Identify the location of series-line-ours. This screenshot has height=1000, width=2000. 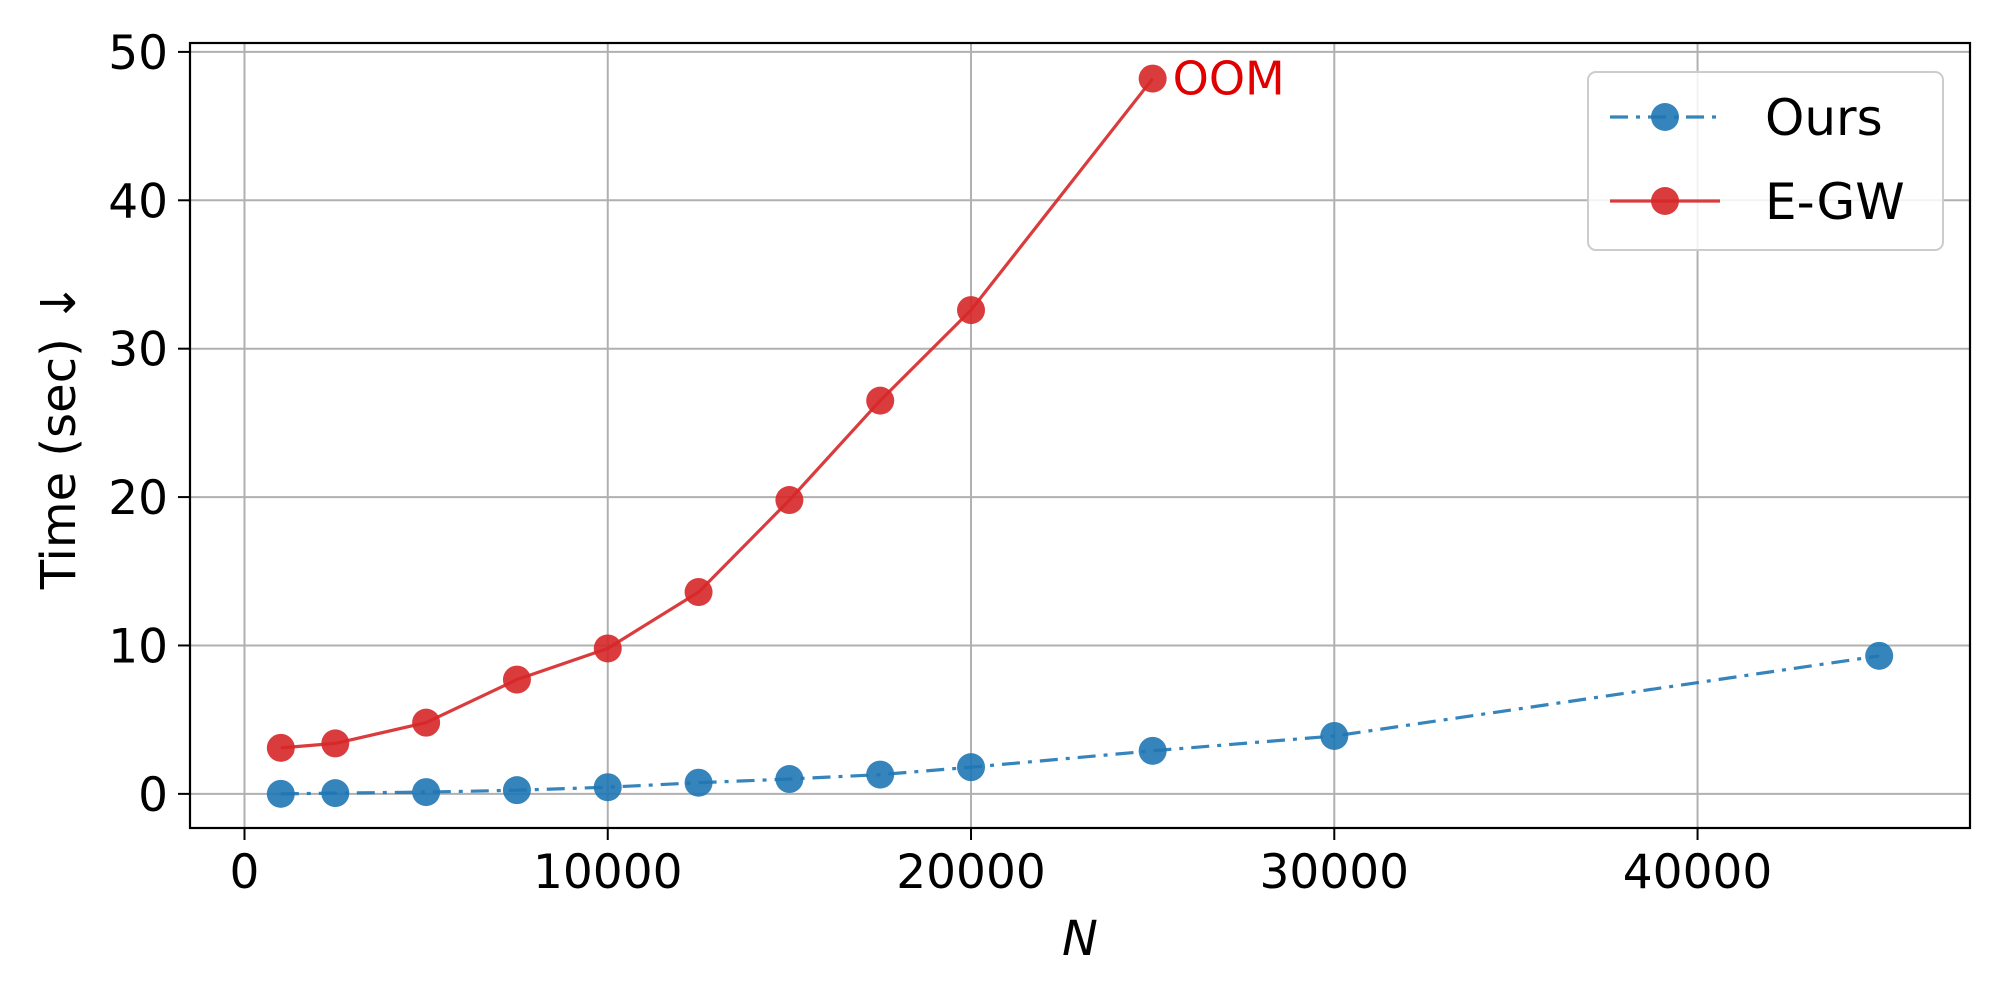
(1080, 725).